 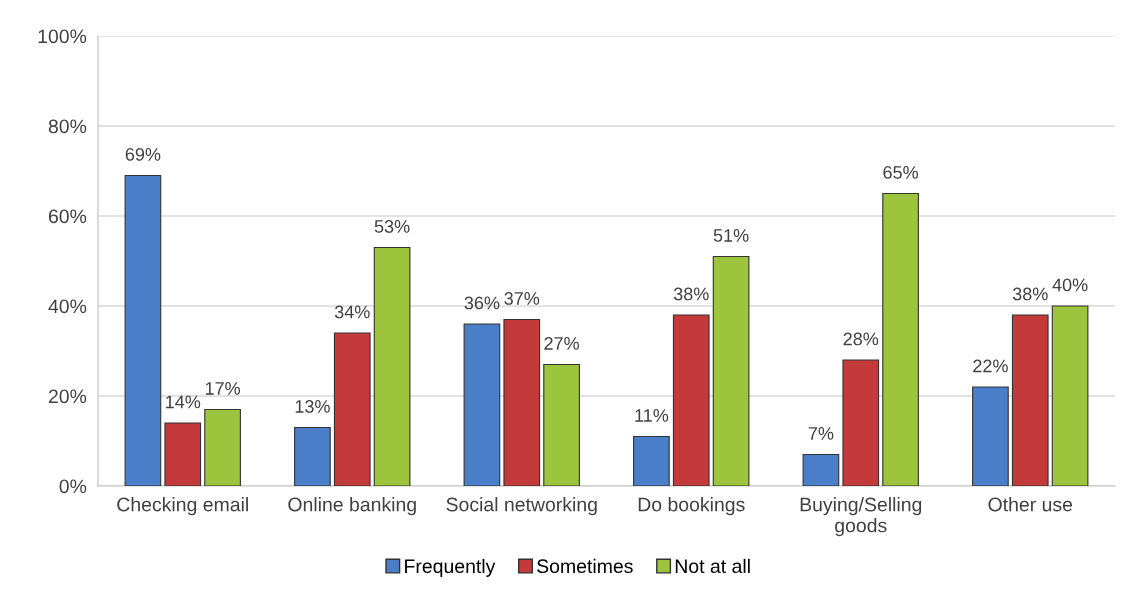 I want to click on y-tick-label: 0%, so click(x=73, y=486).